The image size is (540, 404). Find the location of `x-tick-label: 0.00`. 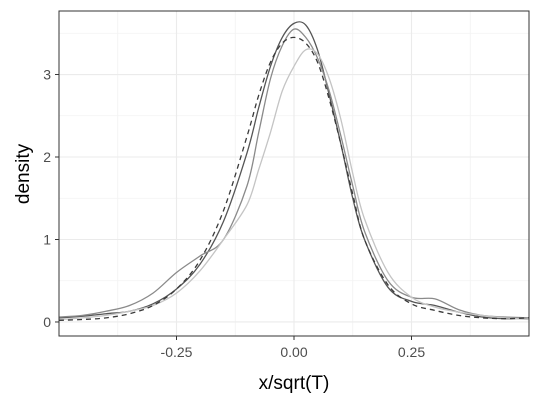

x-tick-label: 0.00 is located at coordinates (293, 352).